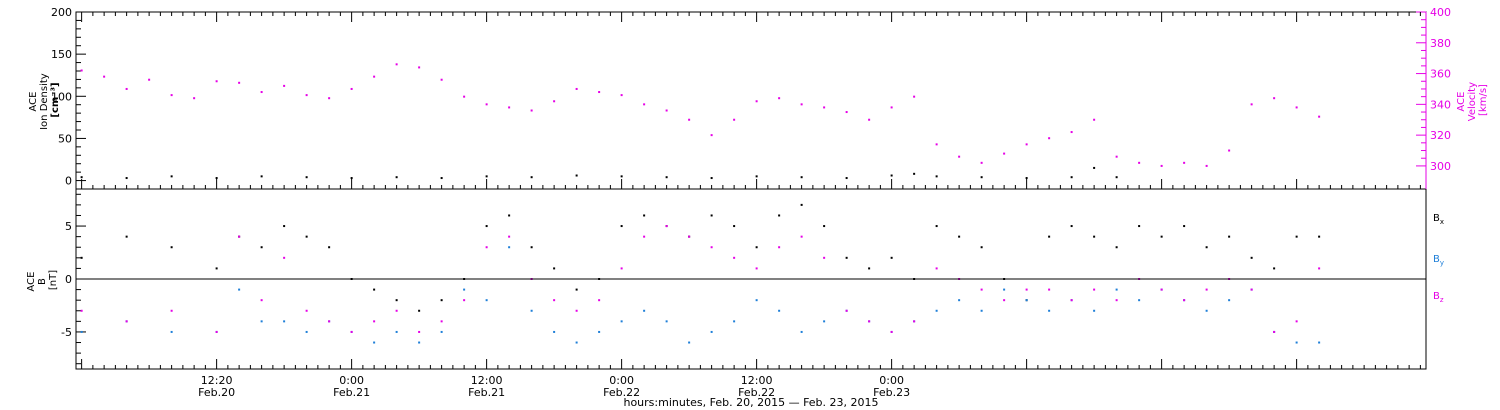 This screenshot has height=410, width=1500. I want to click on top-left-tick-label: 200, so click(61, 12).